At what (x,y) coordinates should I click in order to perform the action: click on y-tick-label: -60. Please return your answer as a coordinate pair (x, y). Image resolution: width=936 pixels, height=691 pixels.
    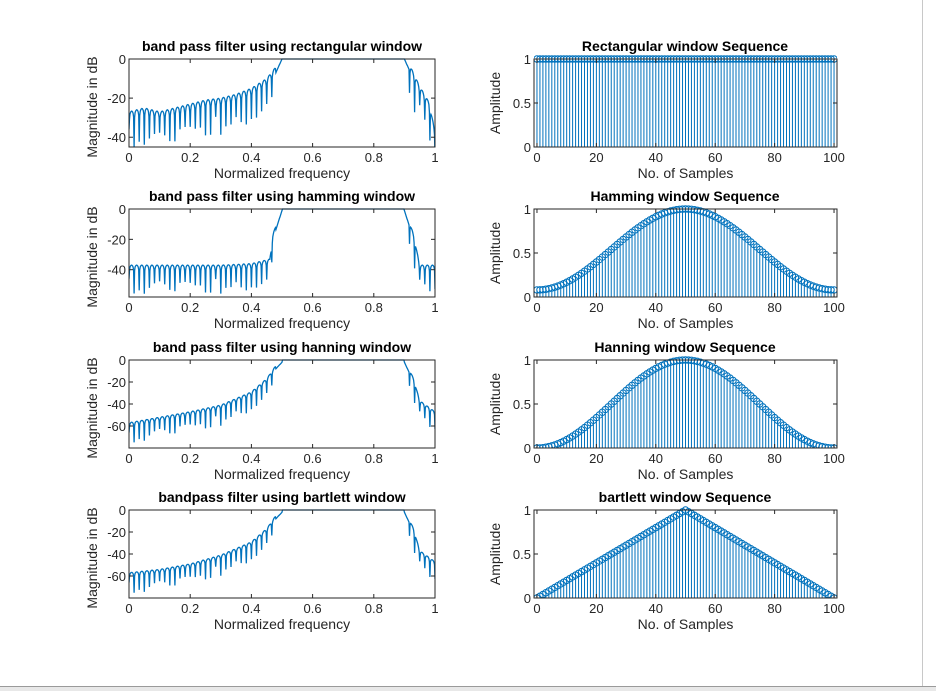
    Looking at the image, I should click on (116, 576).